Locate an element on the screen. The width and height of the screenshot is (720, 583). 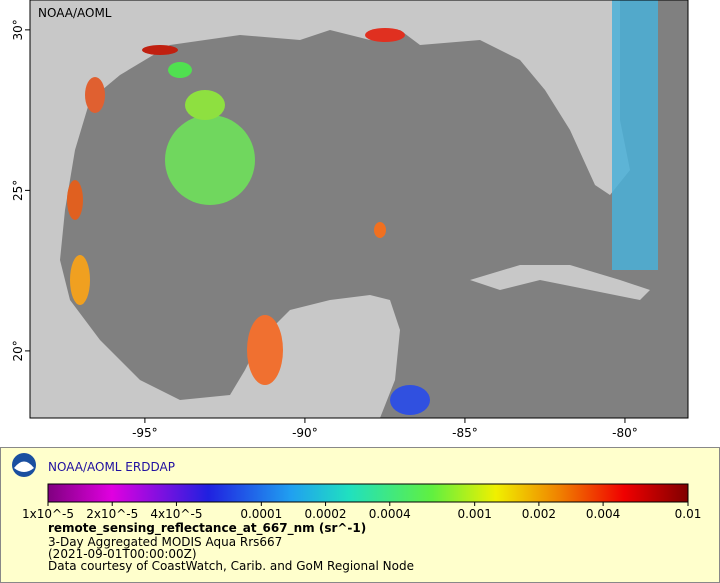
colorbar-tick-label: 0.001 is located at coordinates (474, 514).